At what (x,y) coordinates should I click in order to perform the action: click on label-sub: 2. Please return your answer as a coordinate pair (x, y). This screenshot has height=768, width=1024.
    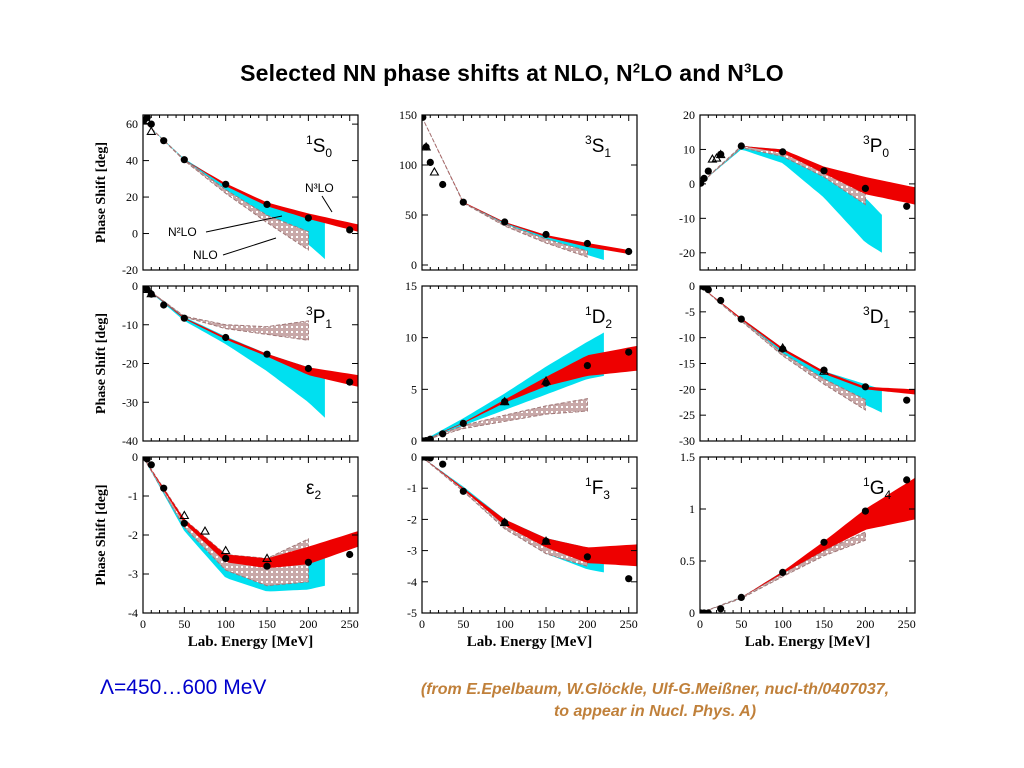
    Looking at the image, I should click on (608, 324).